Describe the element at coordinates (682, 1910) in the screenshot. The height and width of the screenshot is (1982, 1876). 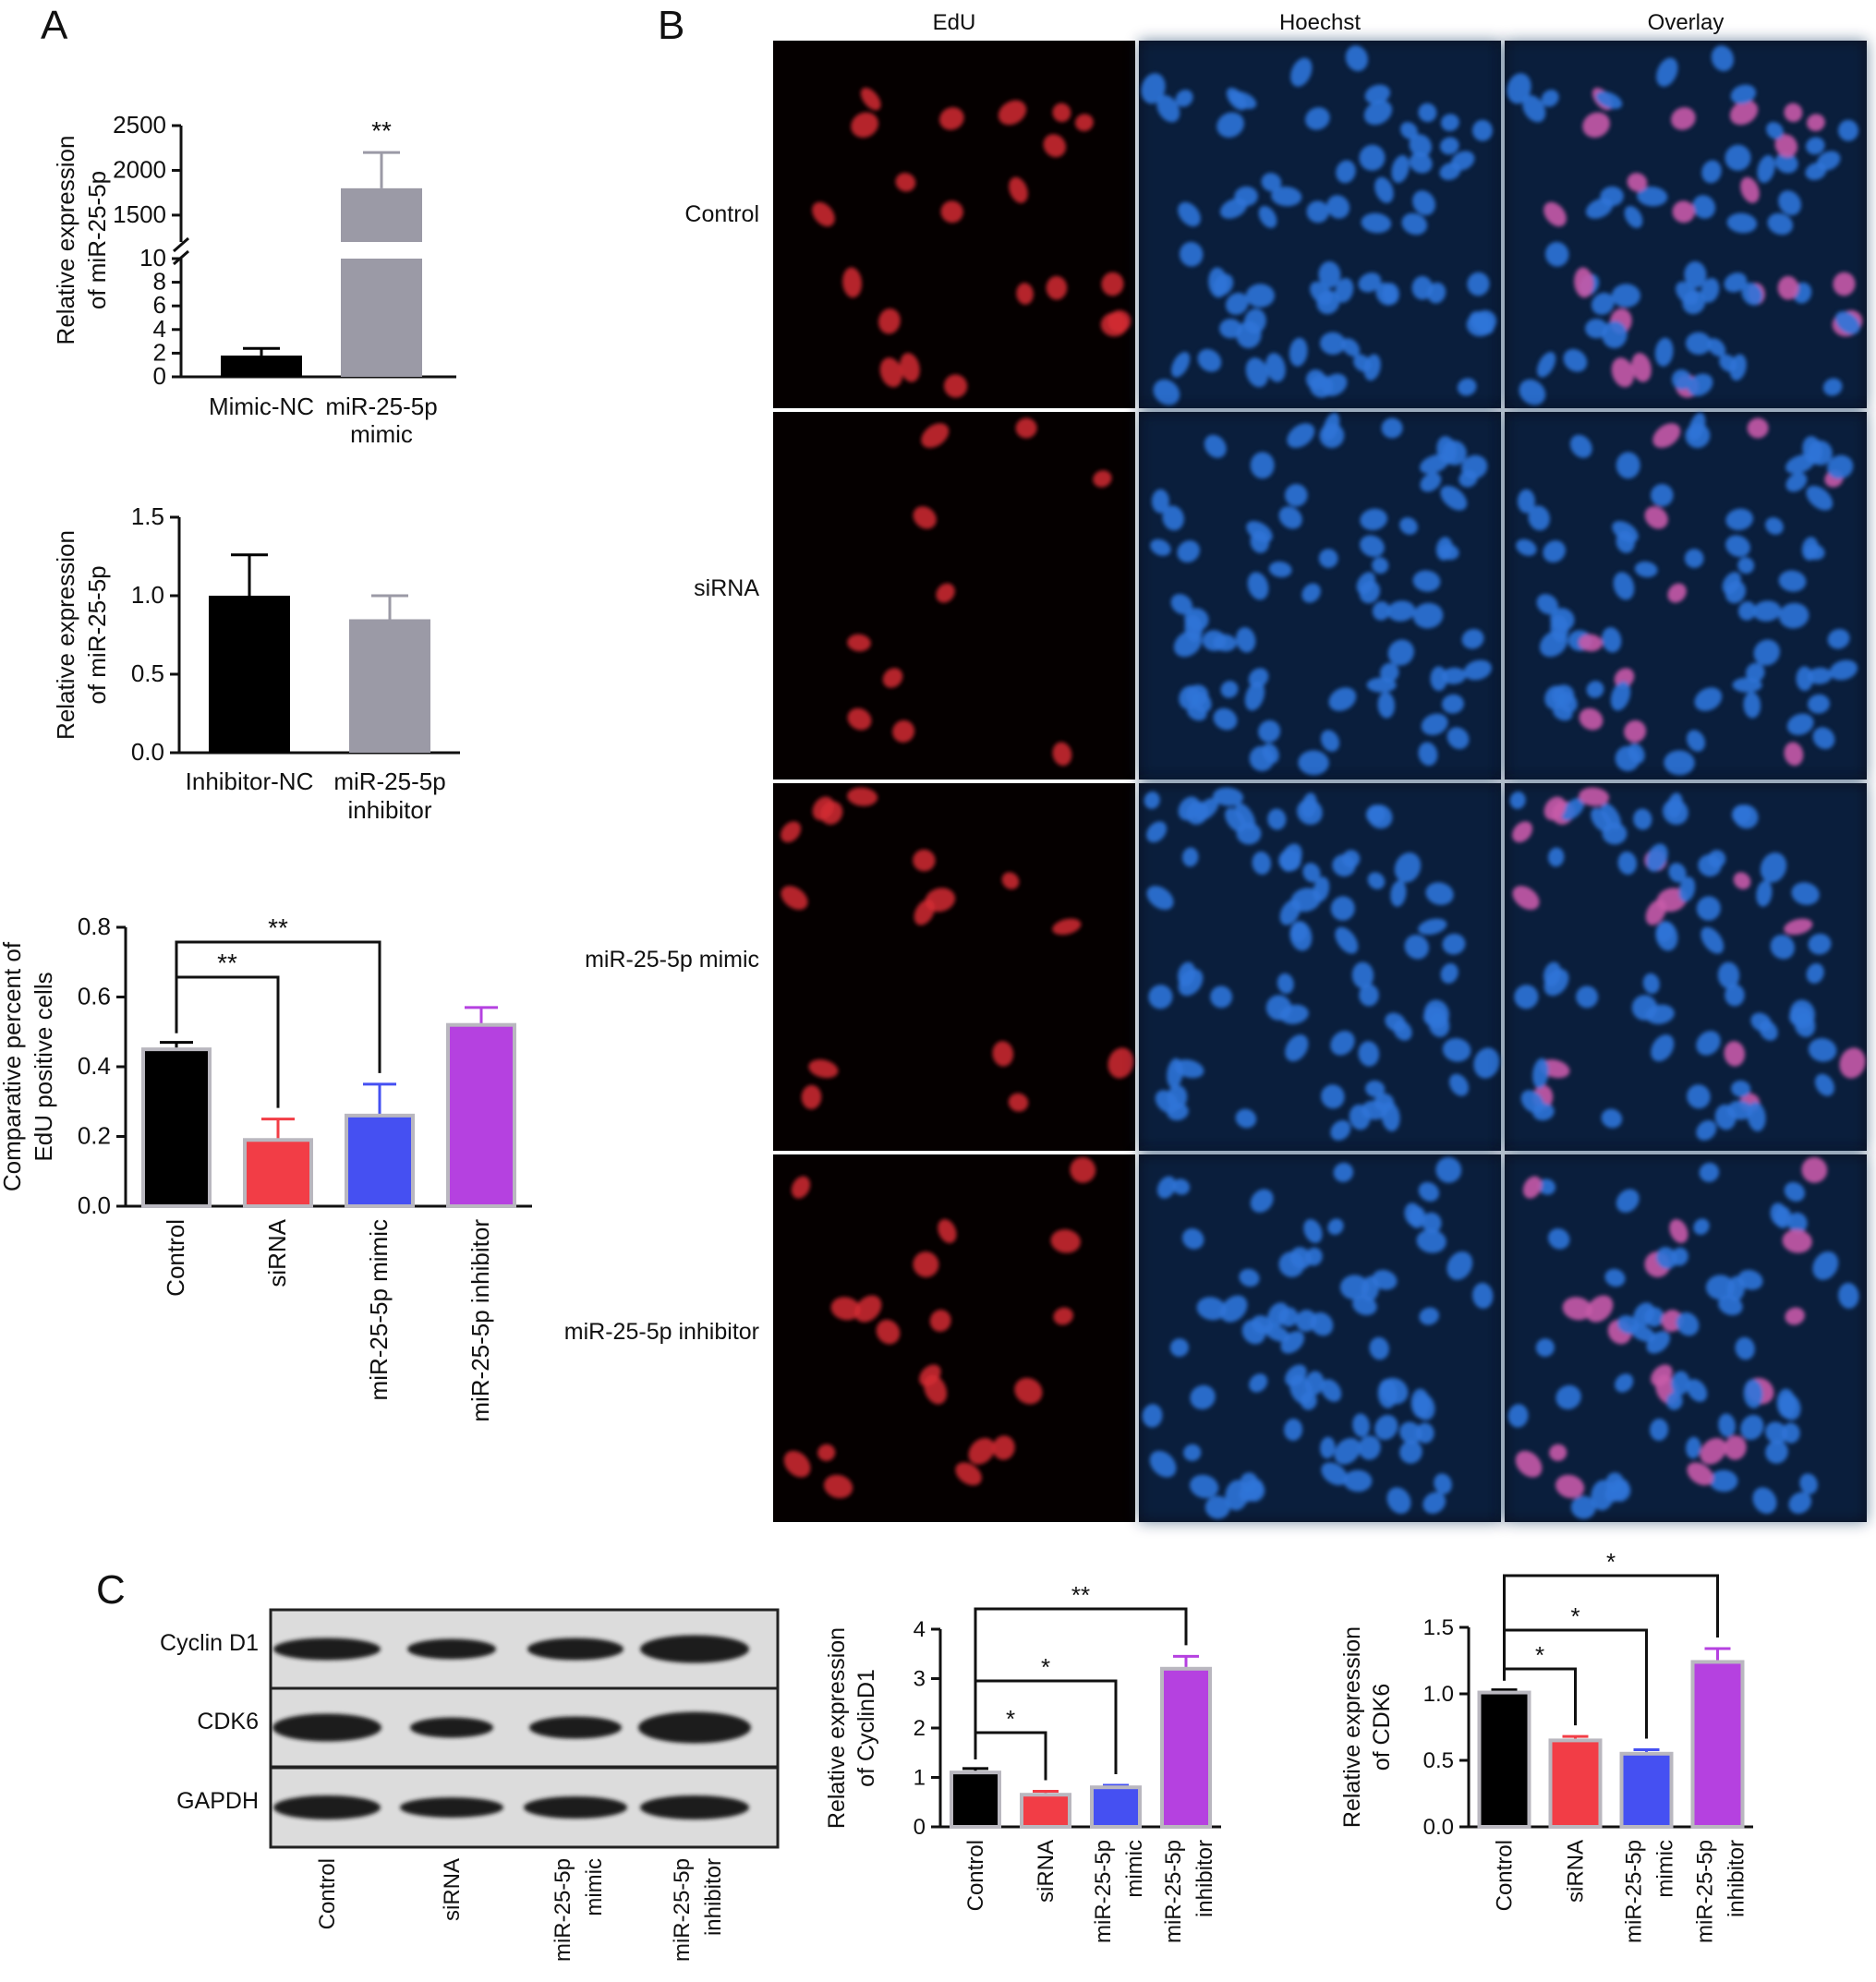
I see `lane-label: miR-25-5p` at that location.